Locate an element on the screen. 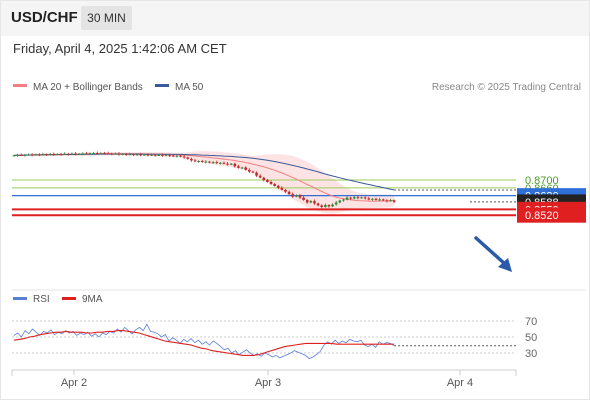 The image size is (590, 400). rsi-lines is located at coordinates (264, 341).